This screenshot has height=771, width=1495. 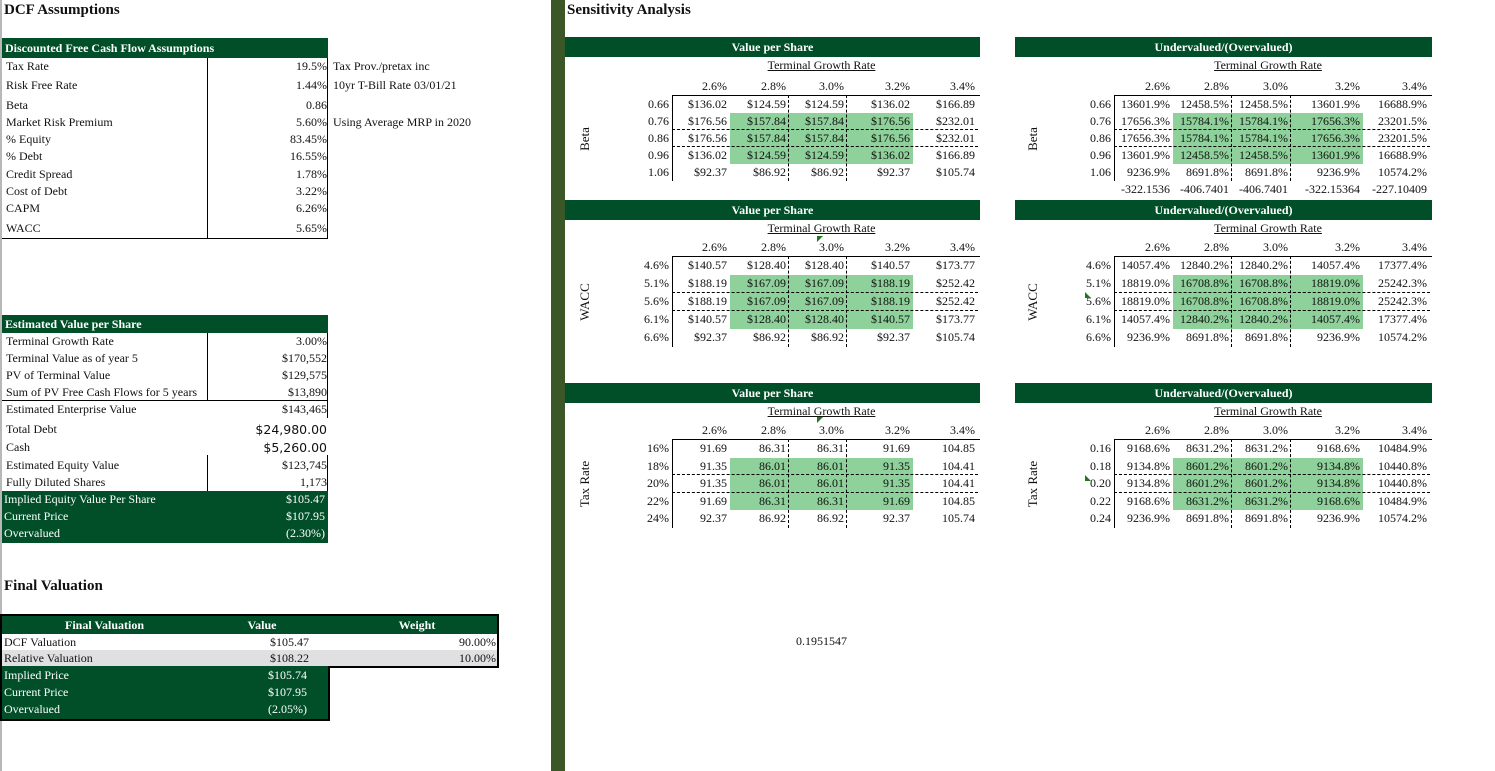 What do you see at coordinates (1402, 301) in the screenshot?
I see `sensitivity-cell: 25242.3%` at bounding box center [1402, 301].